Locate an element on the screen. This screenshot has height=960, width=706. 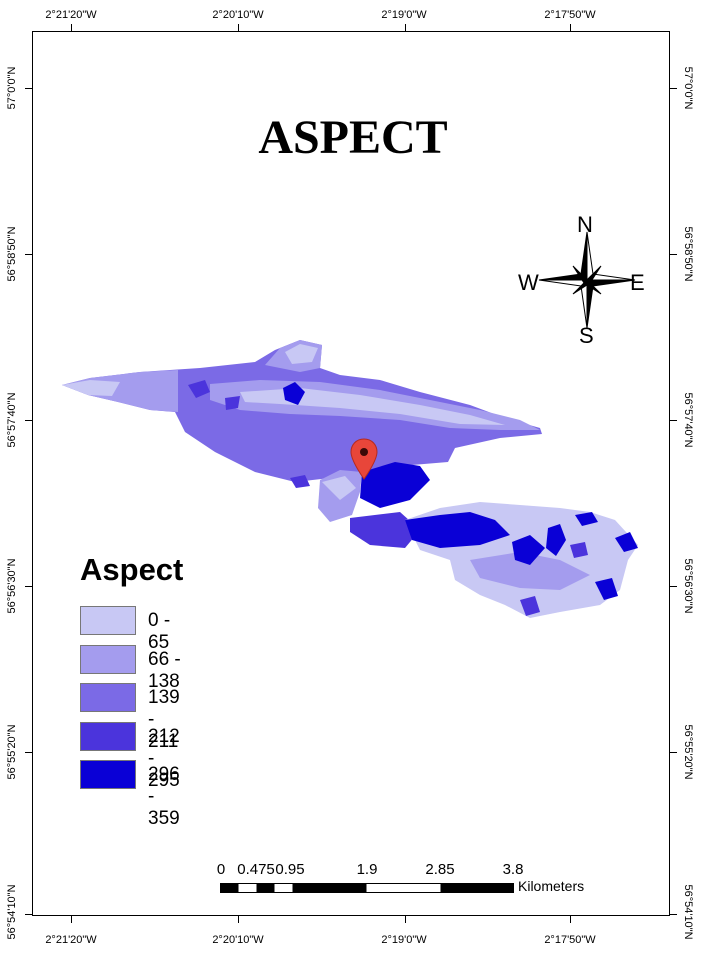
longitude-label-bottom: 2°20'10"W is located at coordinates (238, 940).